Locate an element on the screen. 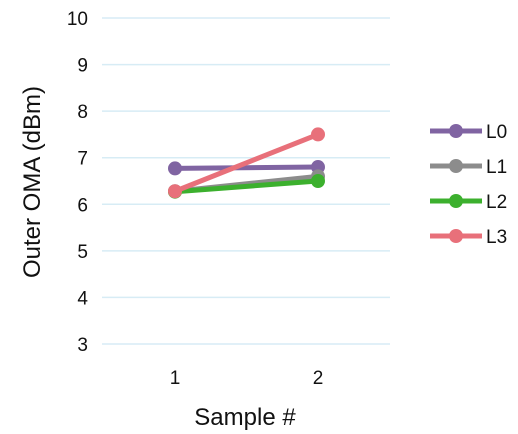  series-lines is located at coordinates (246, 163).